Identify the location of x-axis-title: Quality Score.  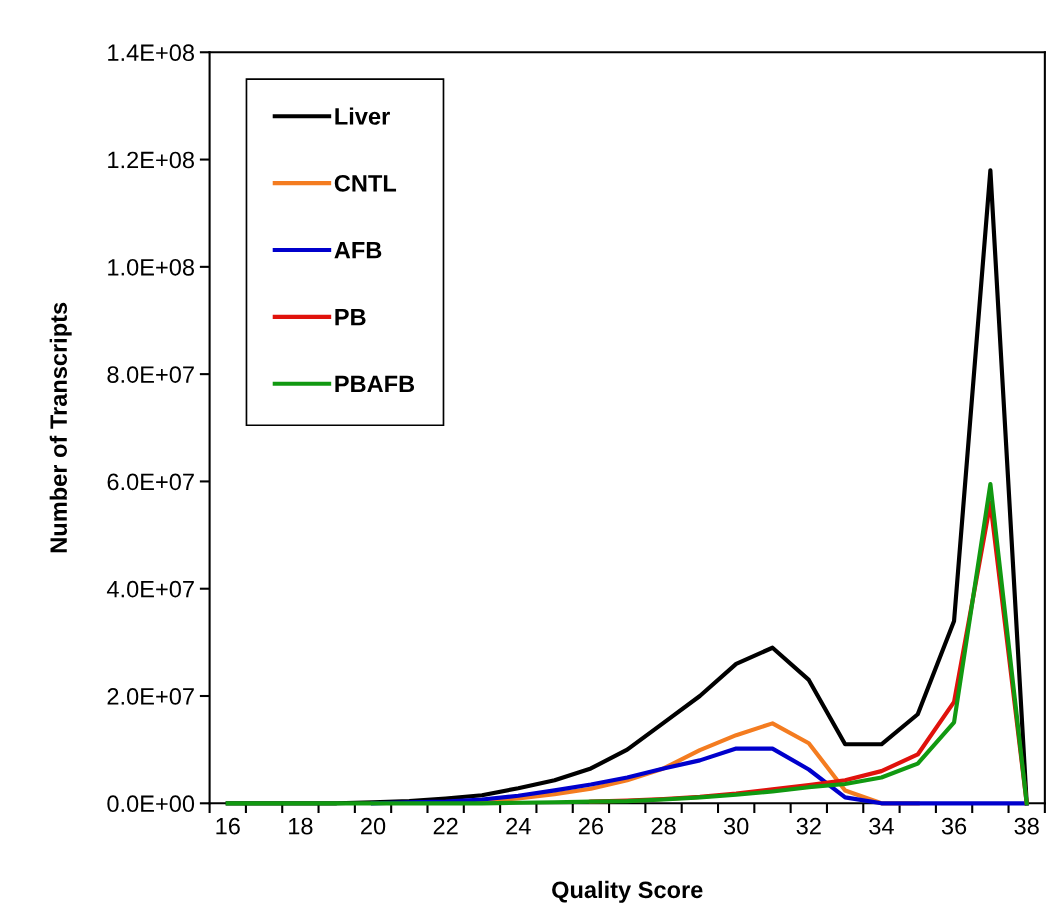
(627, 891).